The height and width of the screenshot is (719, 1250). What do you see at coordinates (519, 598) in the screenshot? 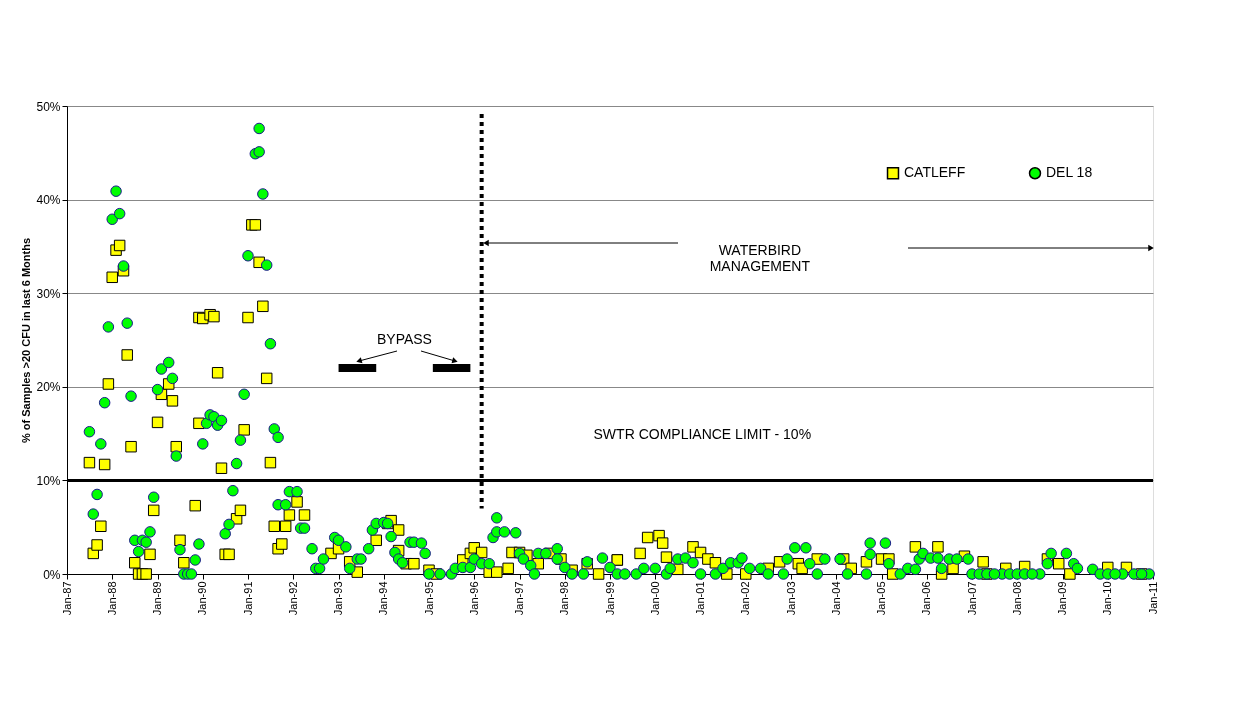
I see `x-tick-label: Jan-97` at bounding box center [519, 598].